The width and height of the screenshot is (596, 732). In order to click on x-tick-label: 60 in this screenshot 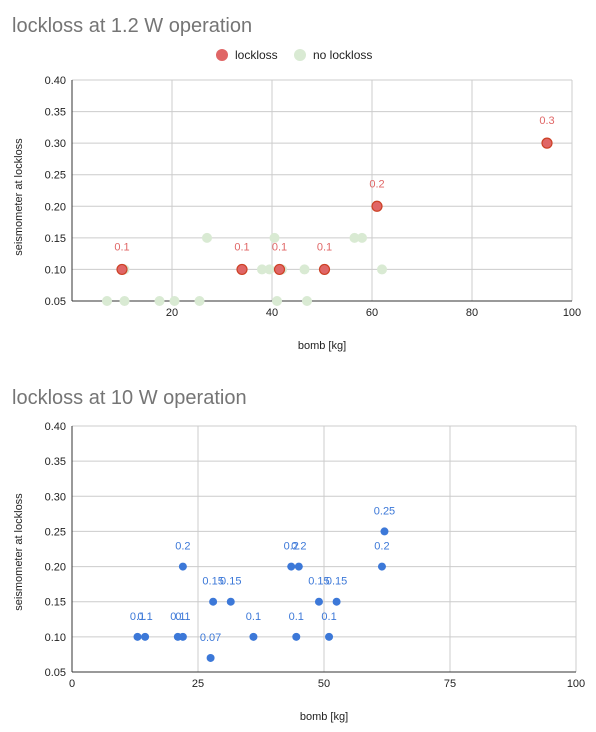, I will do `click(372, 313)`.